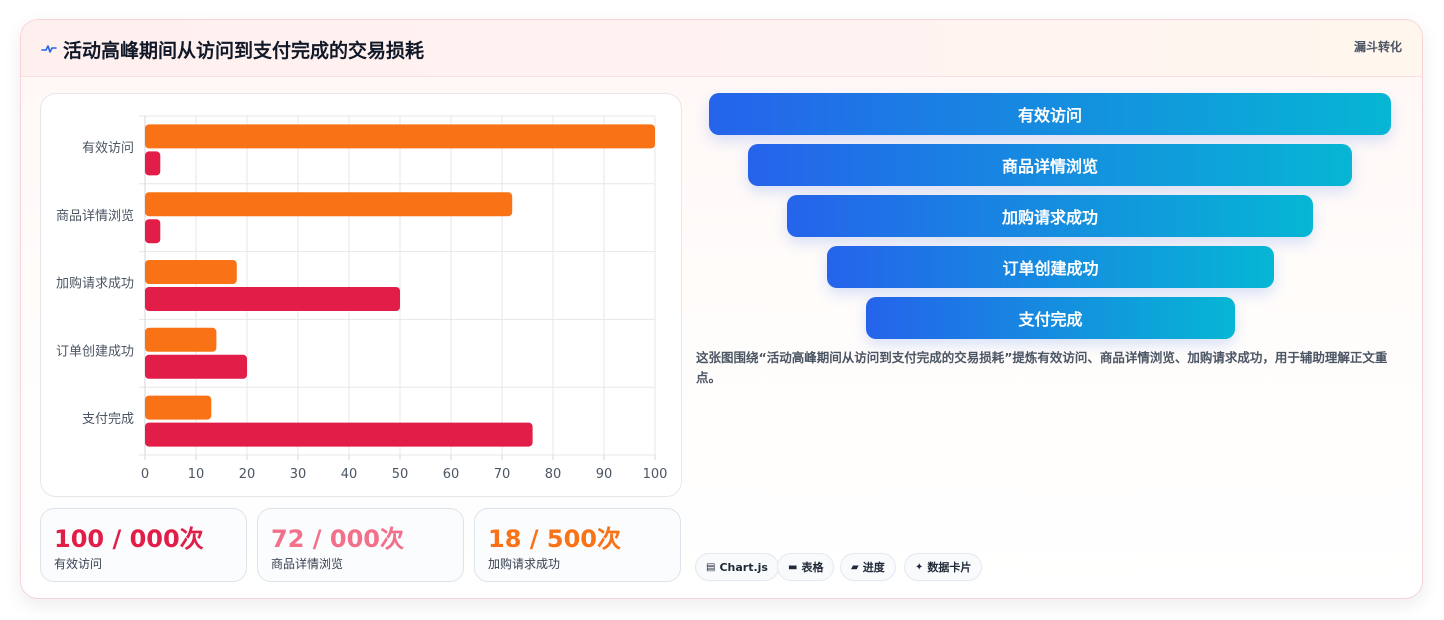  Describe the element at coordinates (244, 51) in the screenshot. I see `page-title: 活动高峰期间从访问到支付完成的交易损耗` at that location.